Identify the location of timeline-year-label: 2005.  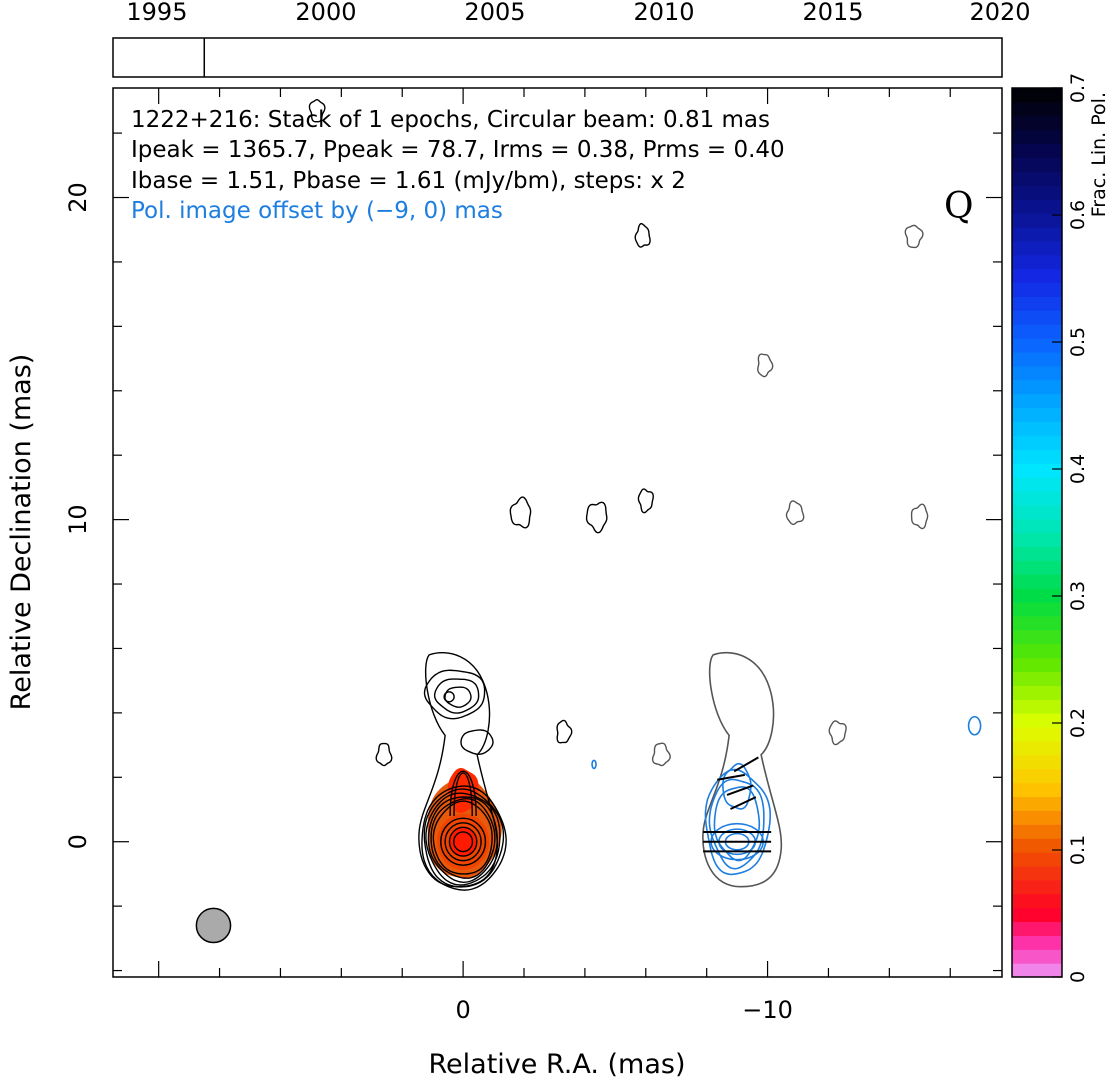
(494, 13).